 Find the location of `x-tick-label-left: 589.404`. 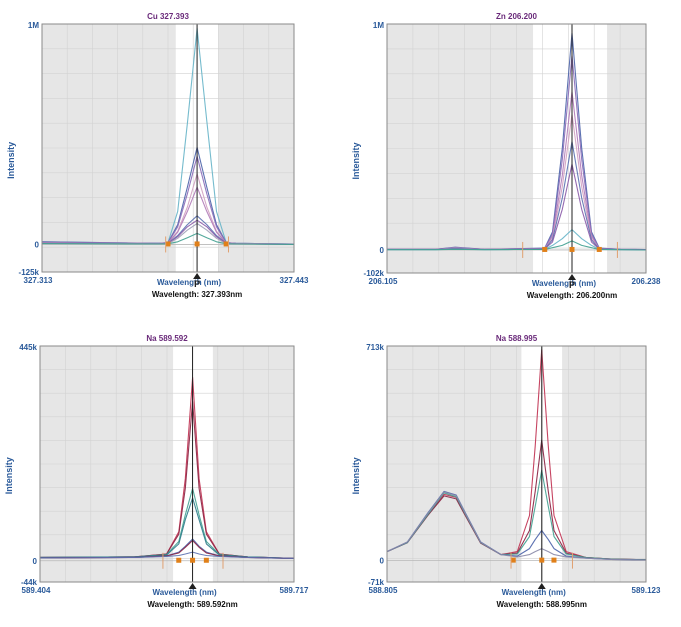

x-tick-label-left: 589.404 is located at coordinates (36, 590).